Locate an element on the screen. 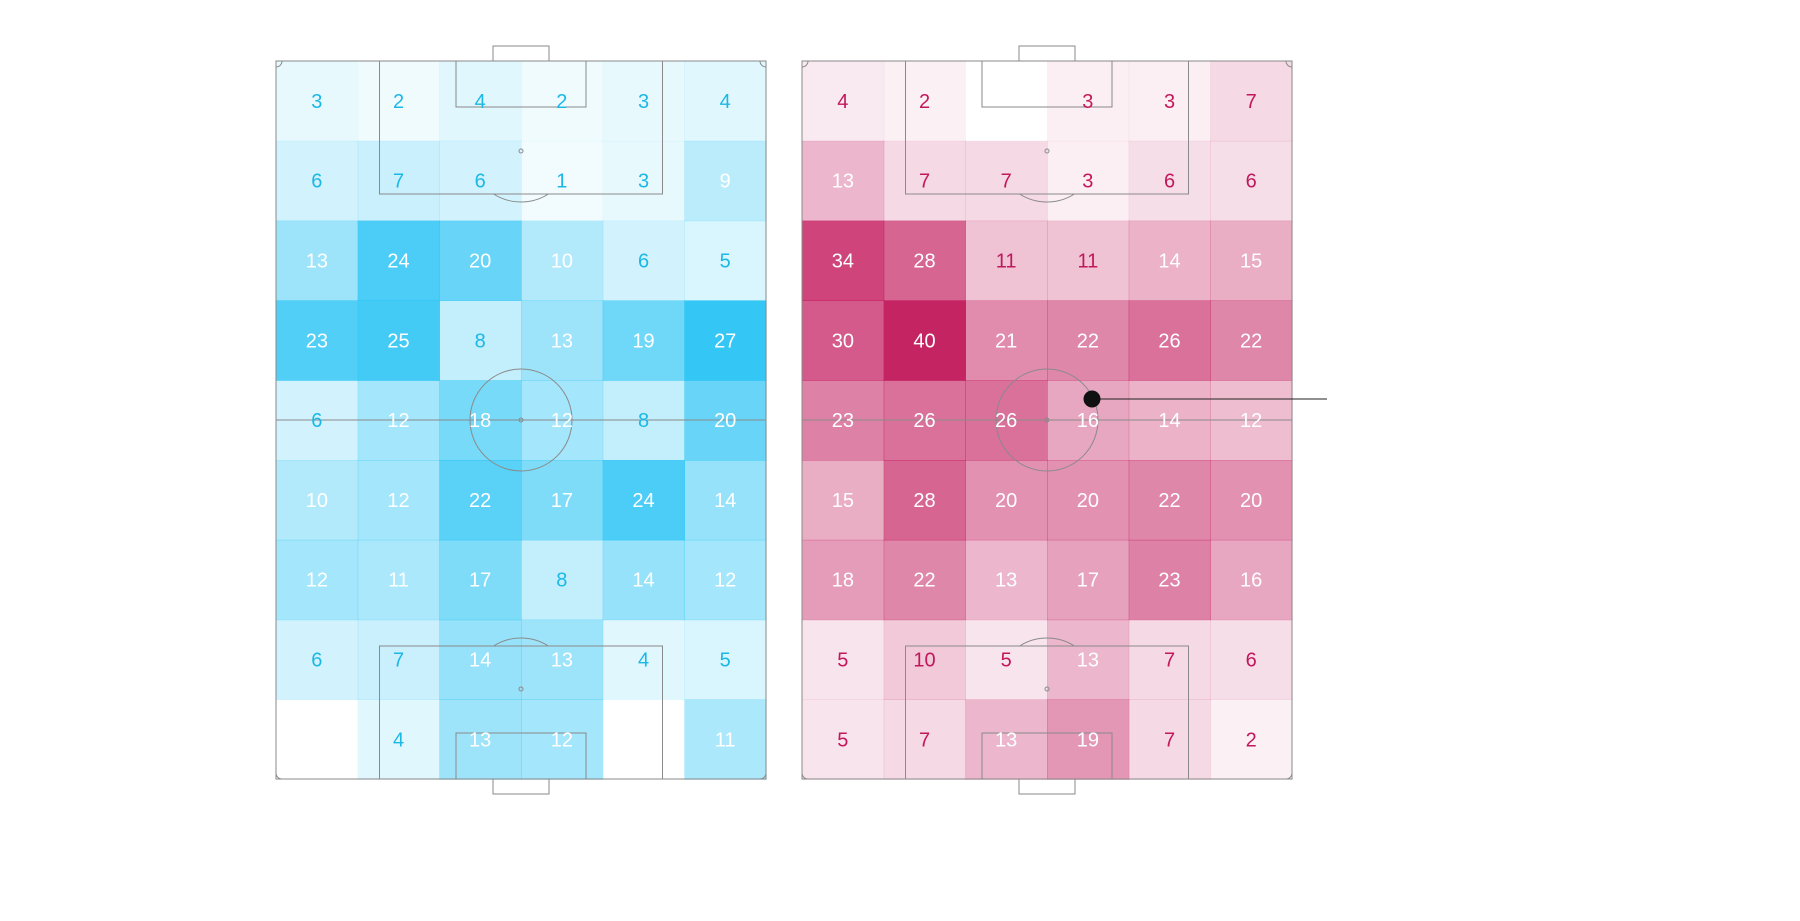  right-cell-value-label: 18 is located at coordinates (843, 581).